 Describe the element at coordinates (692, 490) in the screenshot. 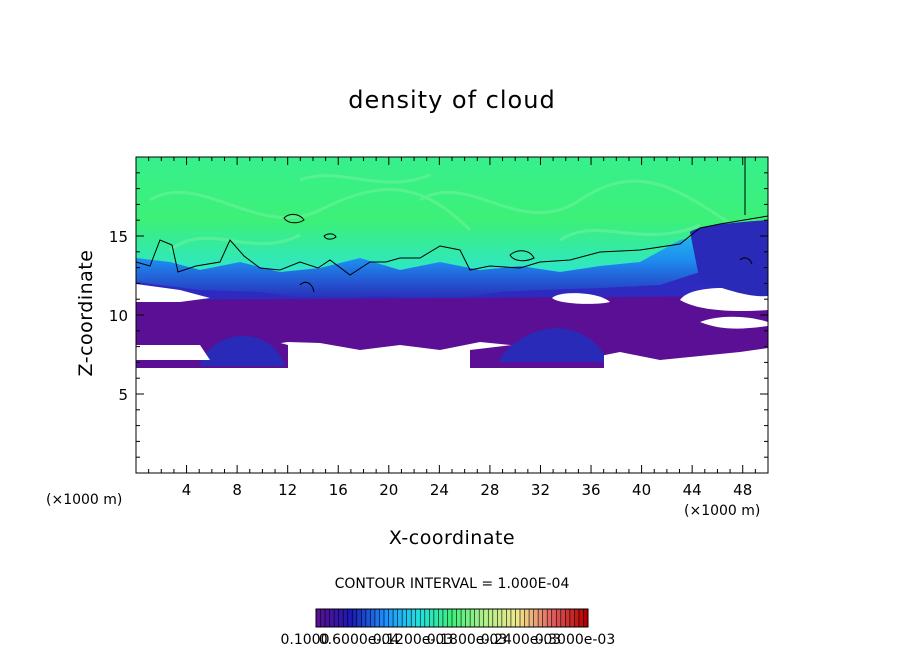

I see `x-tick-label: 44` at that location.